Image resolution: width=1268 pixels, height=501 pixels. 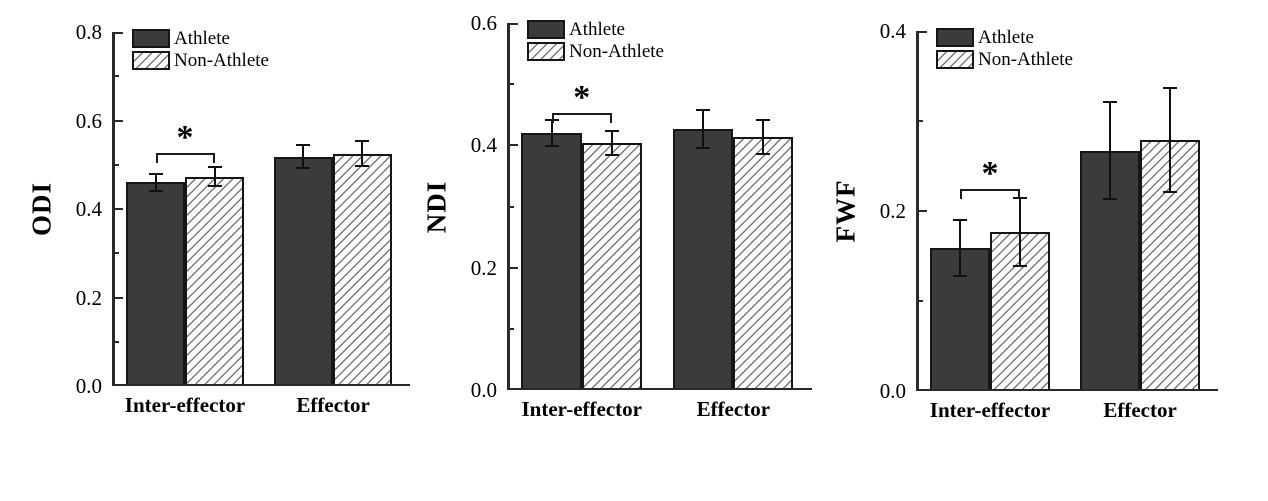 What do you see at coordinates (845, 211) in the screenshot?
I see `y-axis-title: FWF` at bounding box center [845, 211].